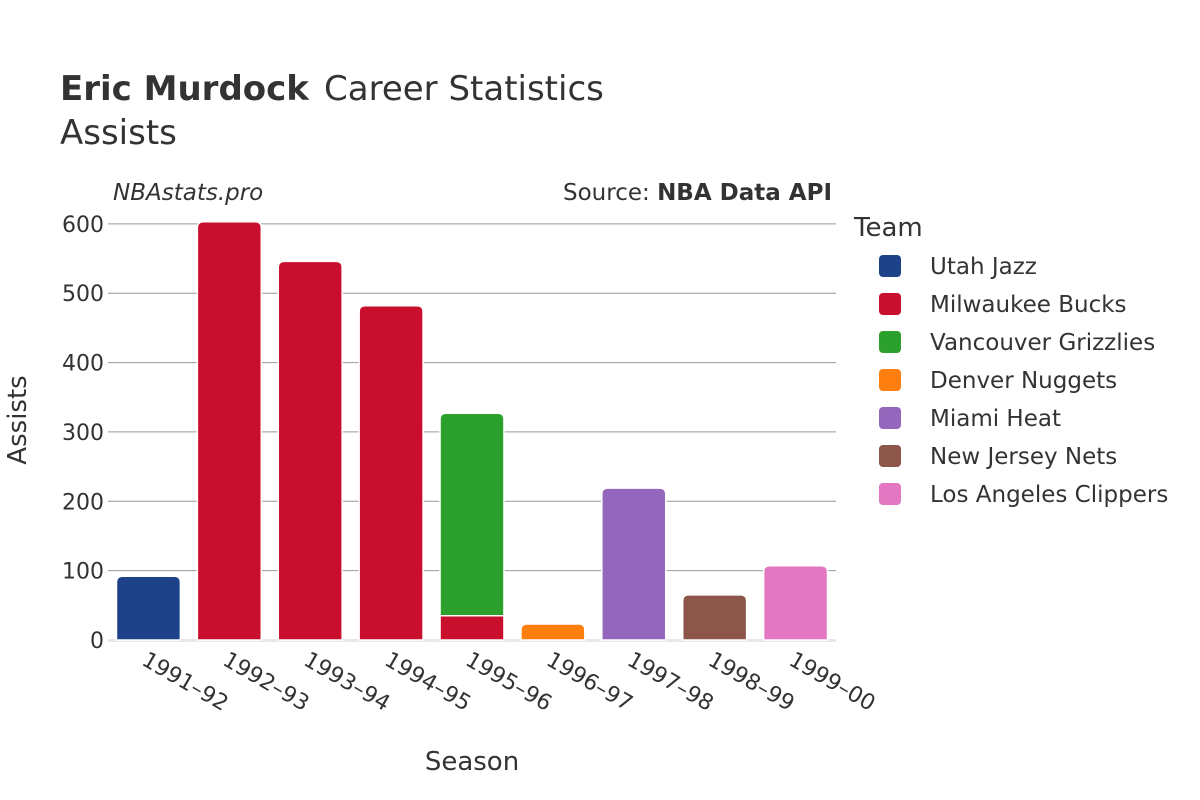  I want to click on chart-title-rest: Career Statistics, so click(464, 89).